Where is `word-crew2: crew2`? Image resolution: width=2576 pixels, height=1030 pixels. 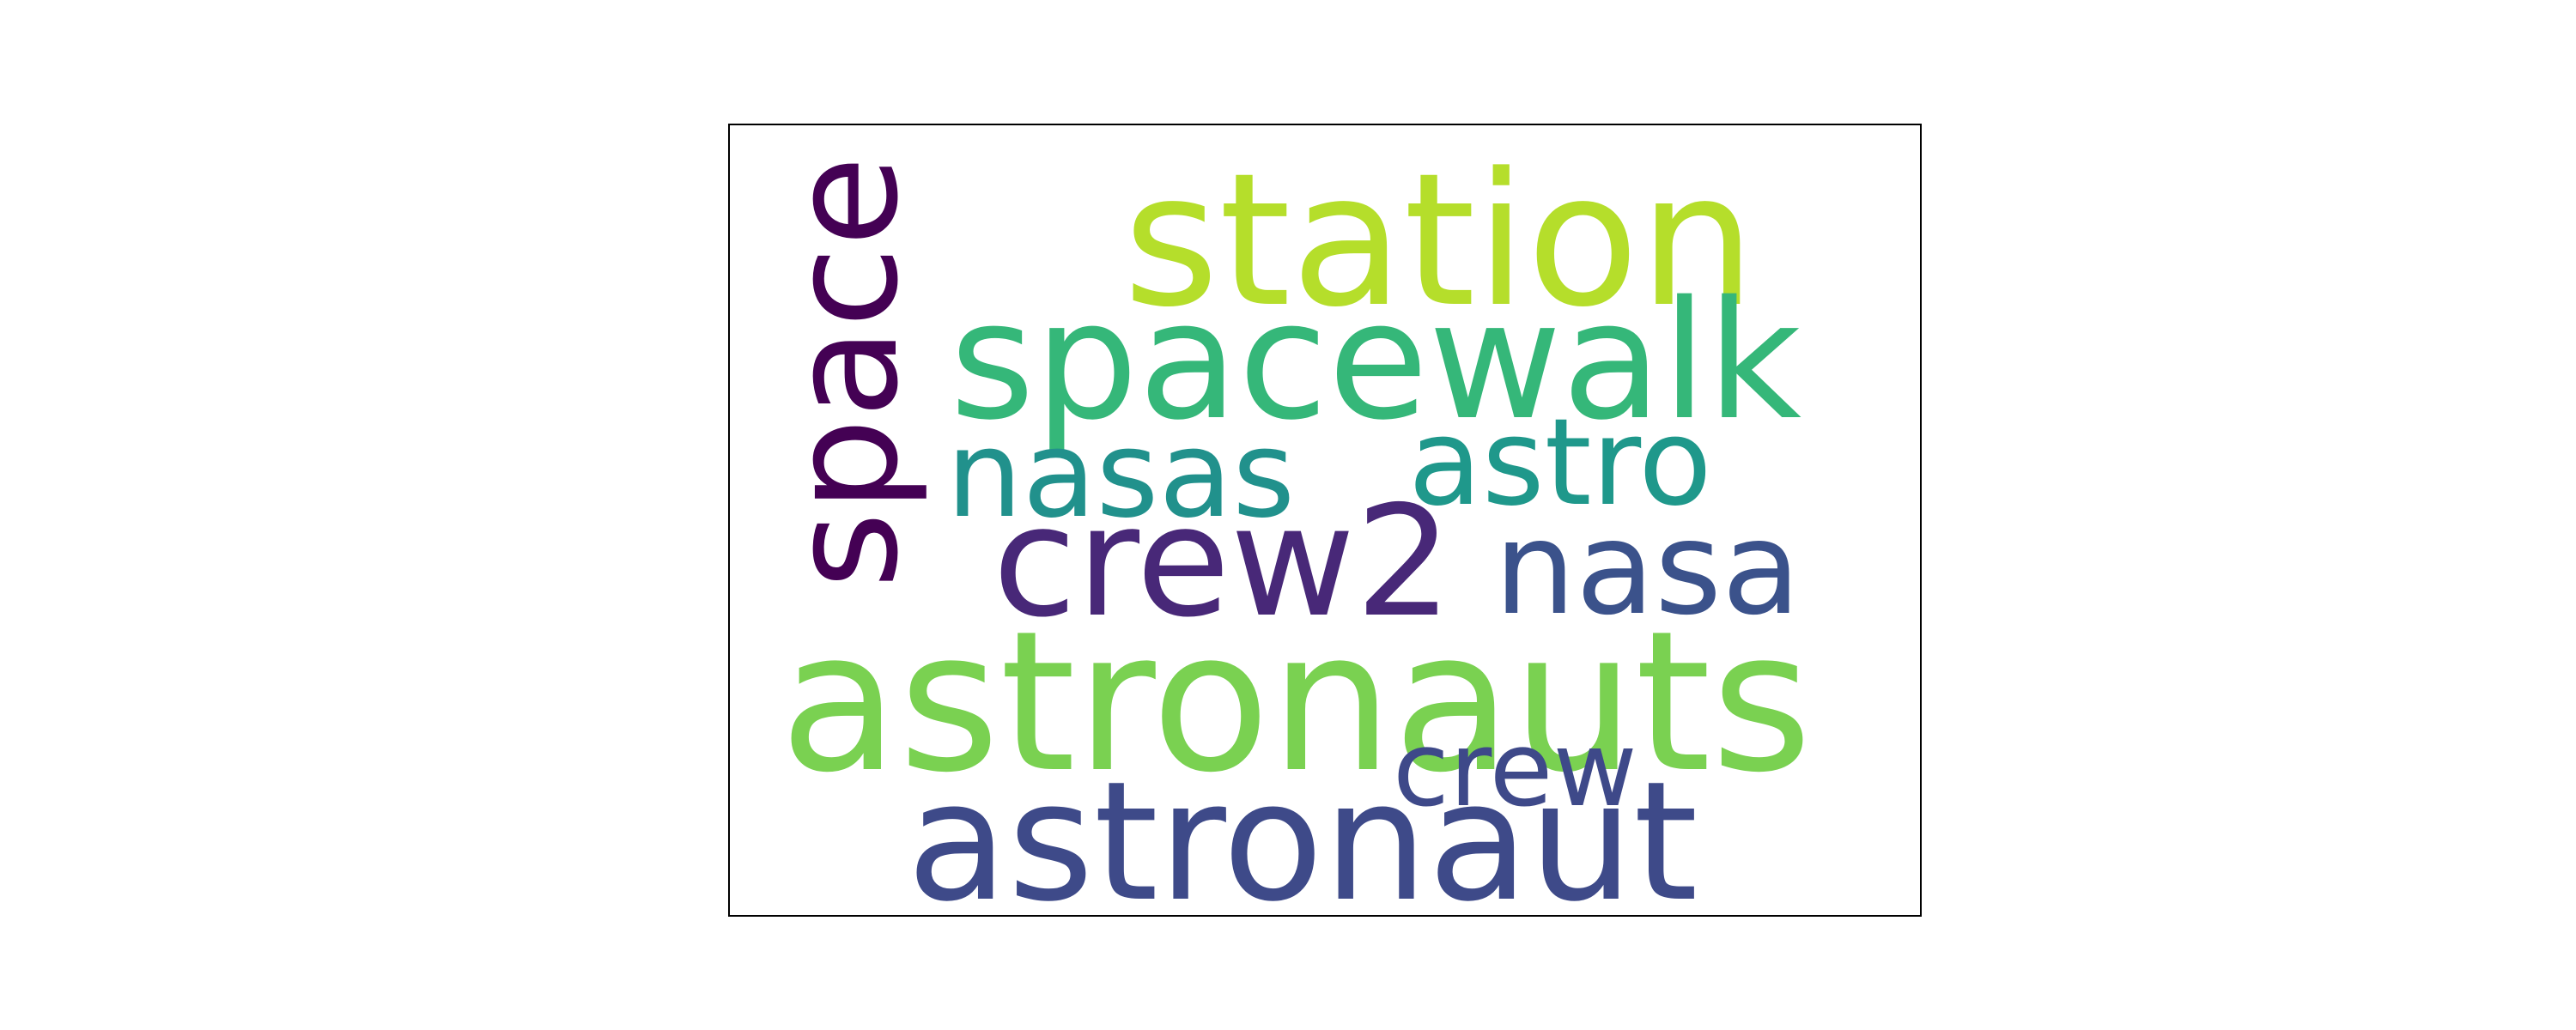
word-crew2: crew2 is located at coordinates (1223, 562).